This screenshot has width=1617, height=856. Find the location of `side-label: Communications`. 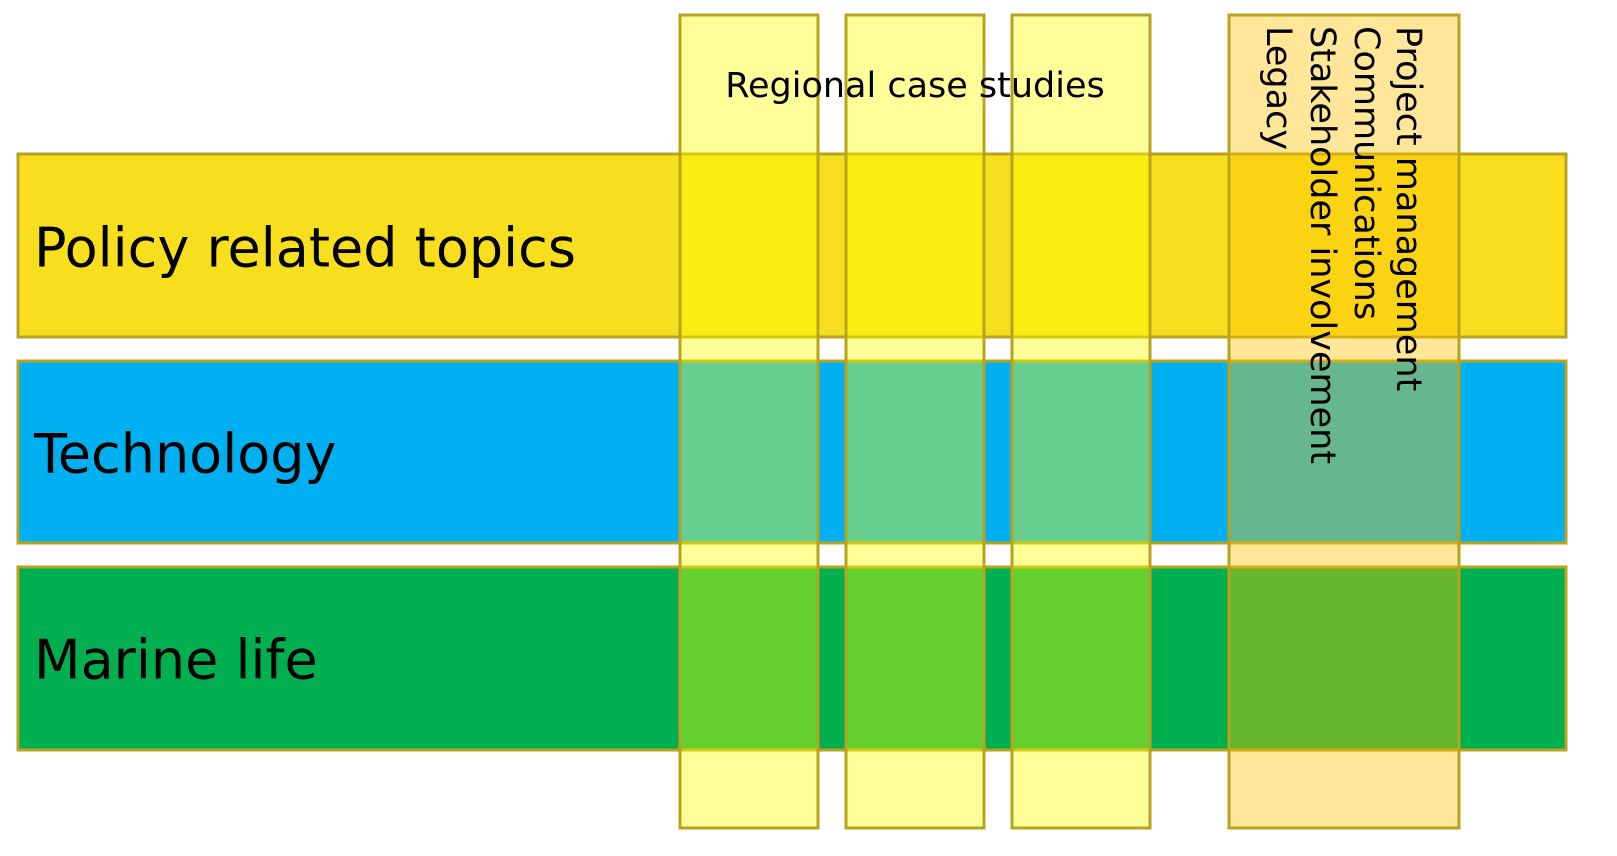

side-label: Communications is located at coordinates (1366, 173).